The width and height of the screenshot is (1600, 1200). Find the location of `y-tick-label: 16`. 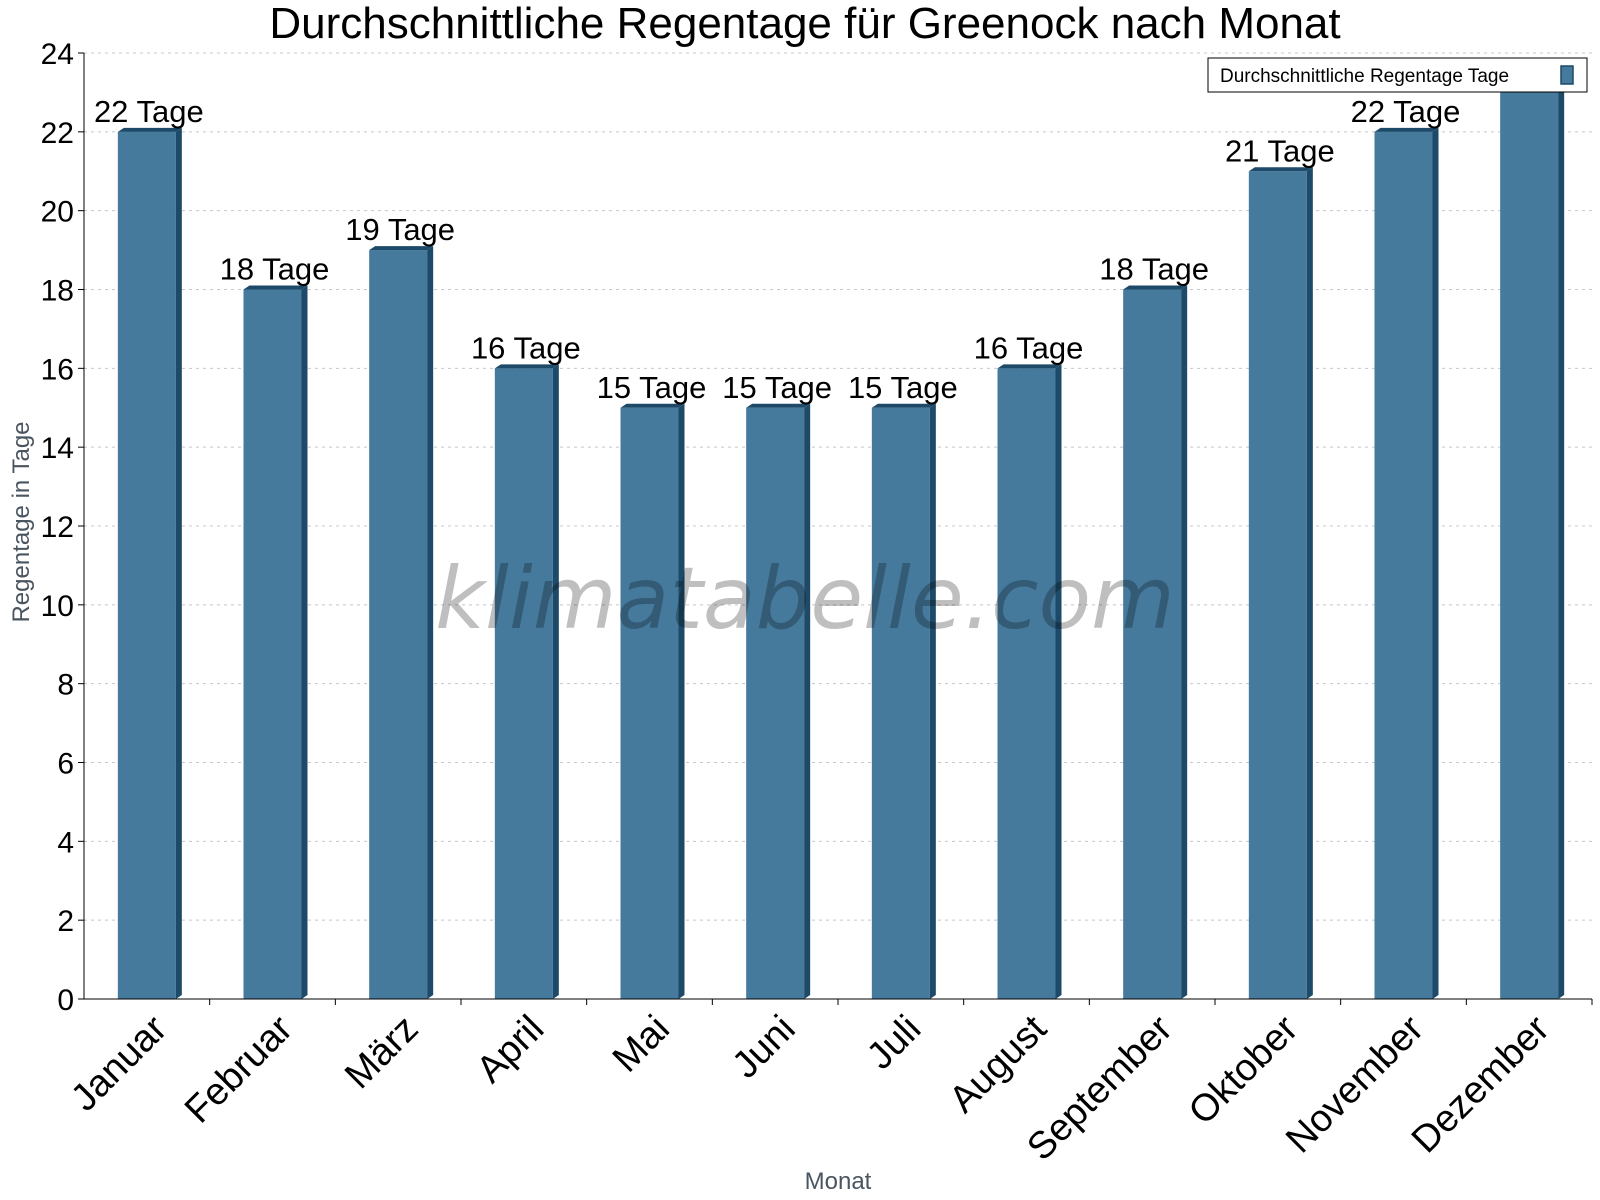

y-tick-label: 16 is located at coordinates (57, 369).